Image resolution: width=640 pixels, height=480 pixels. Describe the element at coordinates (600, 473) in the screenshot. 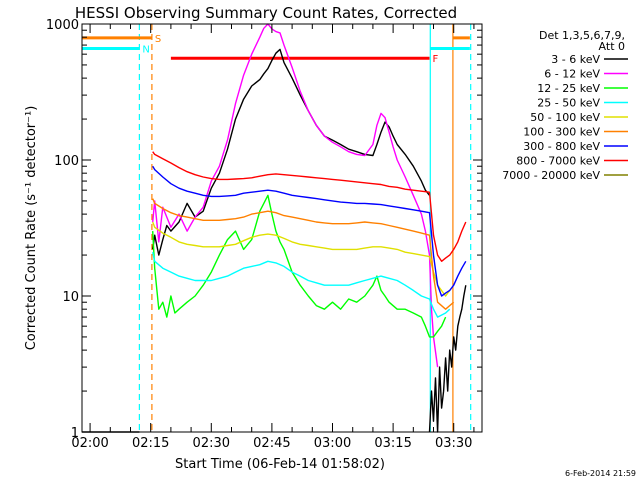

I see `timestamp: 6-Feb-2014 21:59` at that location.